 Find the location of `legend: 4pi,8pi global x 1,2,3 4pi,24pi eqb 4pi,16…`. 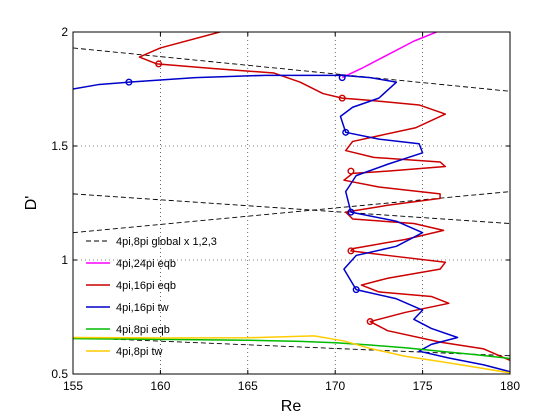

legend: 4pi,8pi global x 1,2,3 4pi,24pi eqb 4pi,16… is located at coordinates (151, 297).